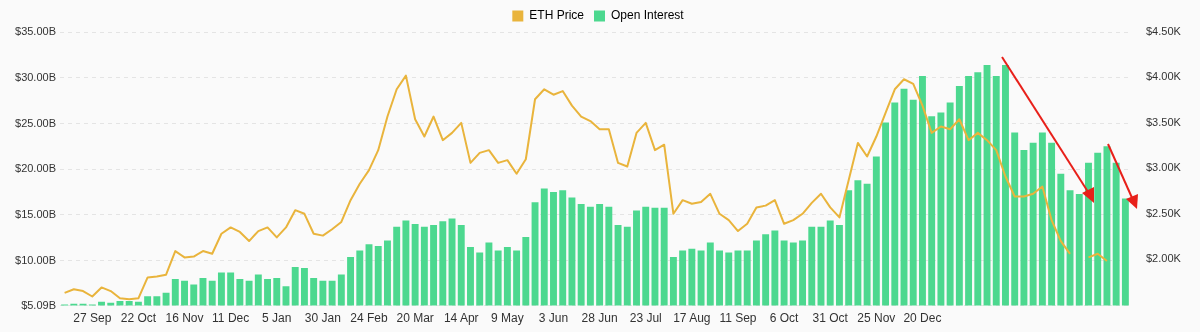  Describe the element at coordinates (1164, 76) in the screenshot. I see `y2-tick-label: $4.00K` at that location.